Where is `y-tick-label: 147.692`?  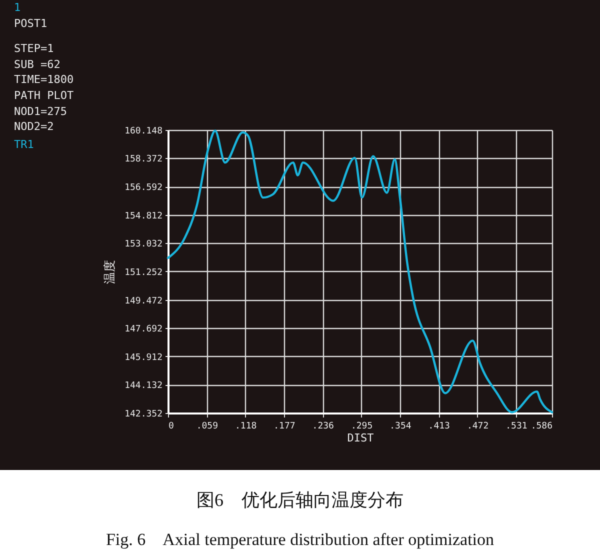
y-tick-label: 147.692 is located at coordinates (143, 329).